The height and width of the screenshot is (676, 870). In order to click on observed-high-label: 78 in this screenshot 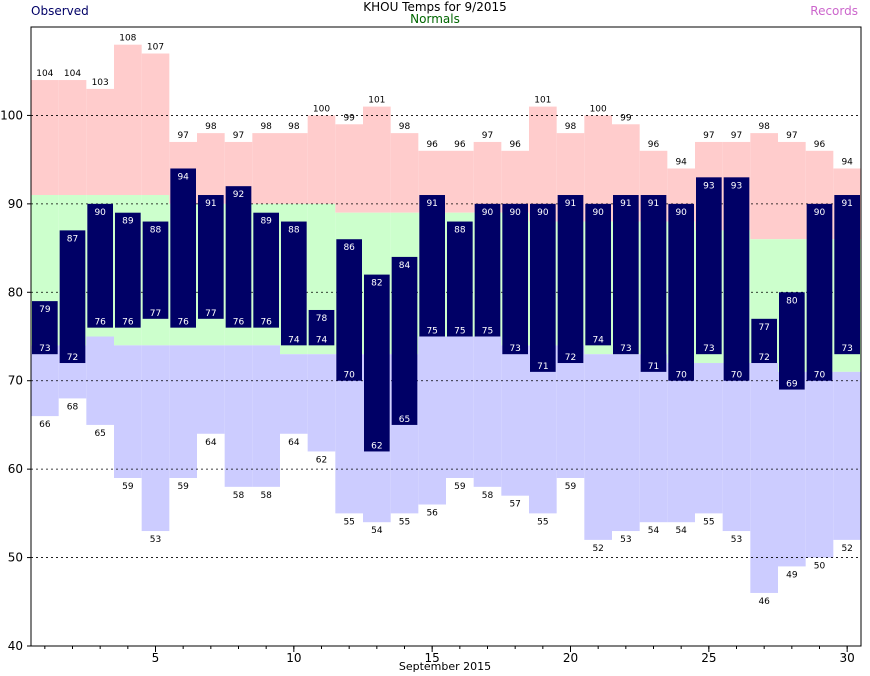, I will do `click(322, 319)`.